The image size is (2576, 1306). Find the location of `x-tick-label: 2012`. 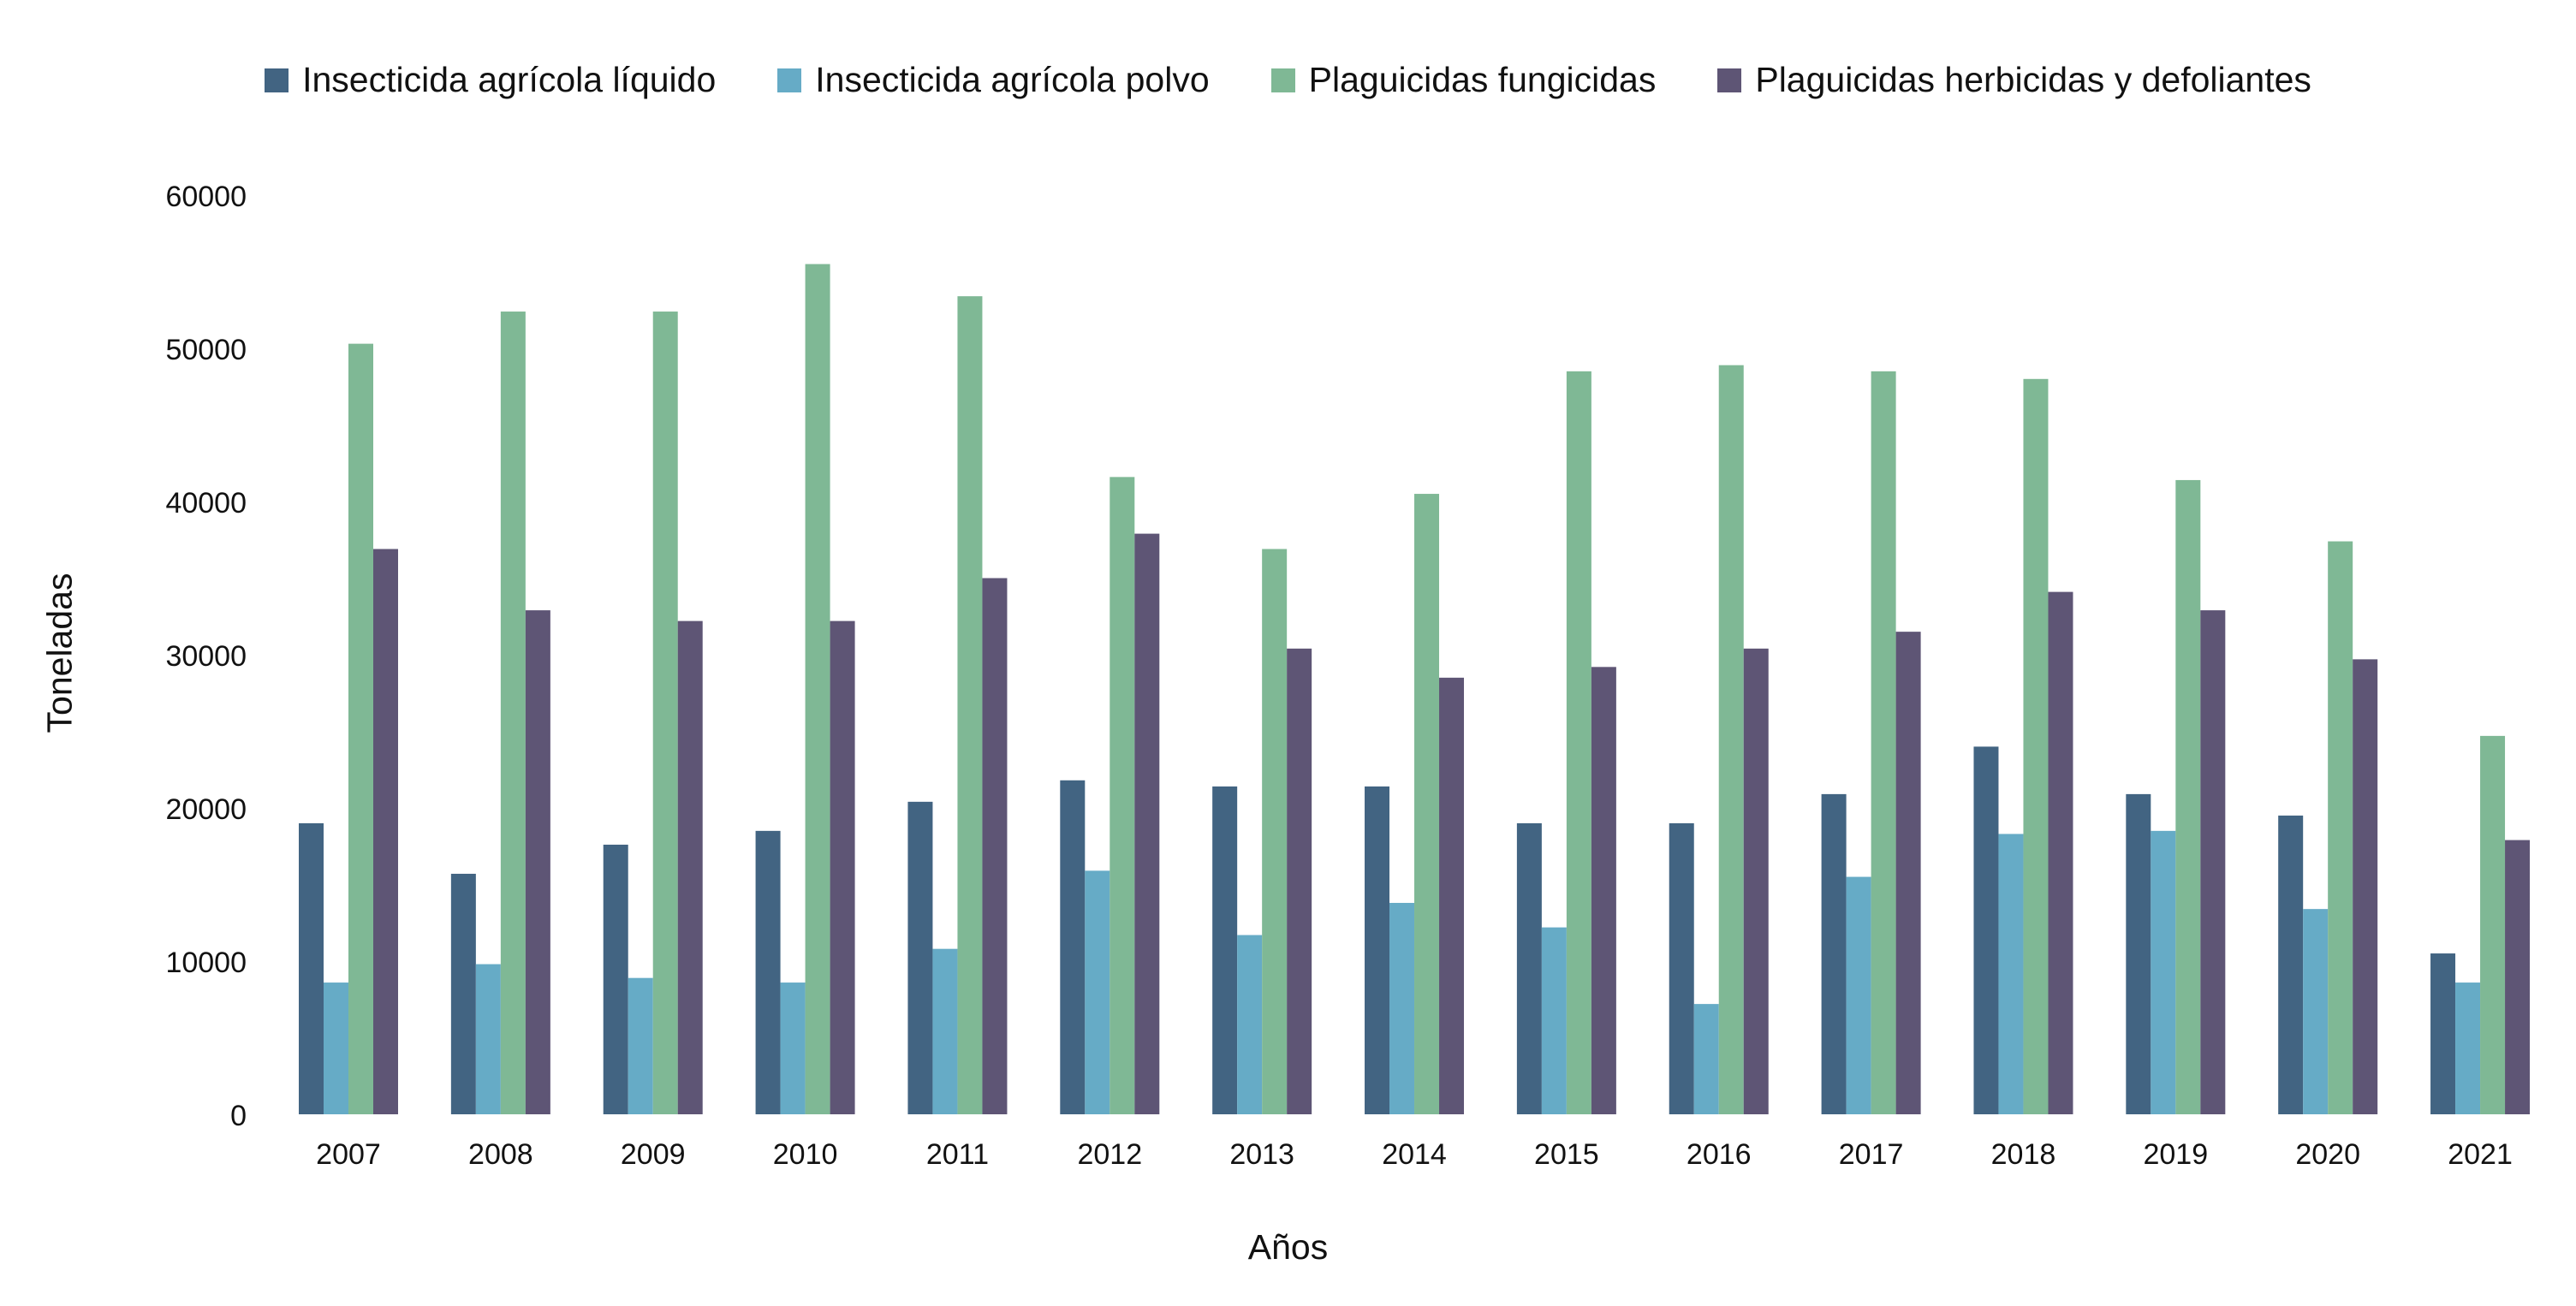

x-tick-label: 2012 is located at coordinates (1109, 1154).